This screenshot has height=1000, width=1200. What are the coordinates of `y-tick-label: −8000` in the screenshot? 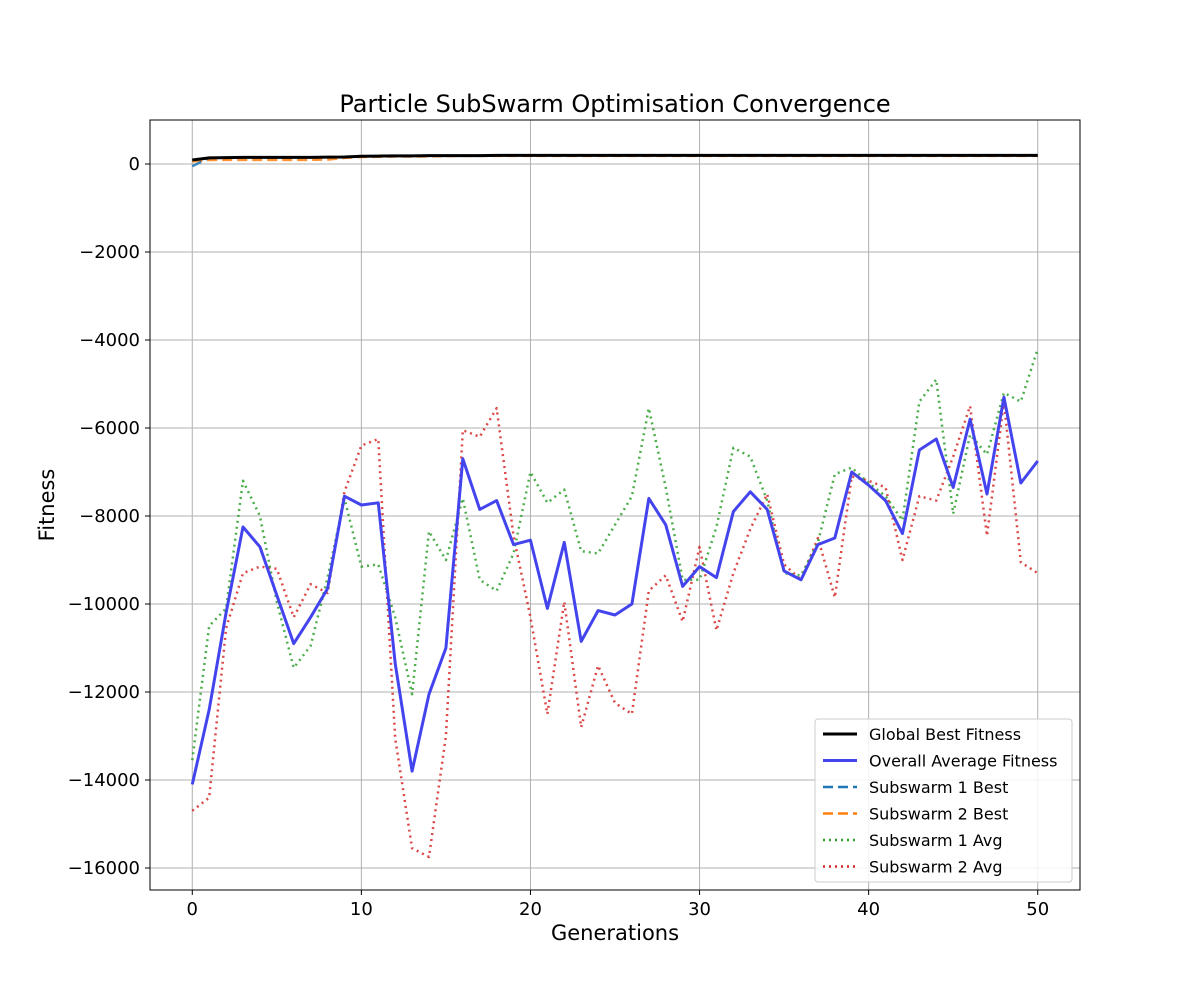 It's located at (109, 516).